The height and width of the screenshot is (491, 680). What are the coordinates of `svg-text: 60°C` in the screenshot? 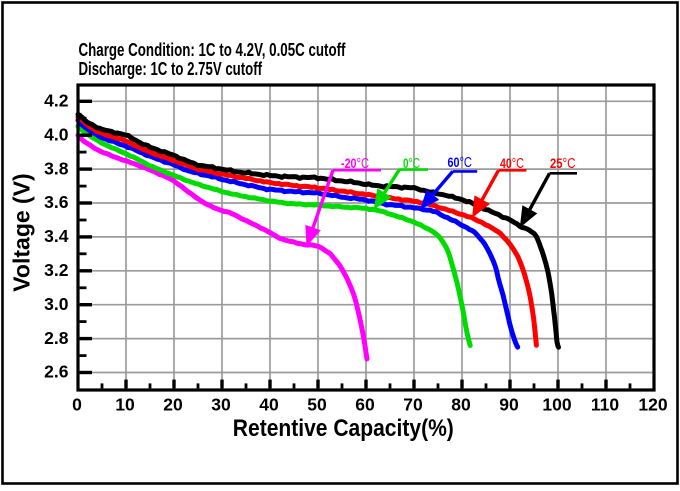 It's located at (460, 162).